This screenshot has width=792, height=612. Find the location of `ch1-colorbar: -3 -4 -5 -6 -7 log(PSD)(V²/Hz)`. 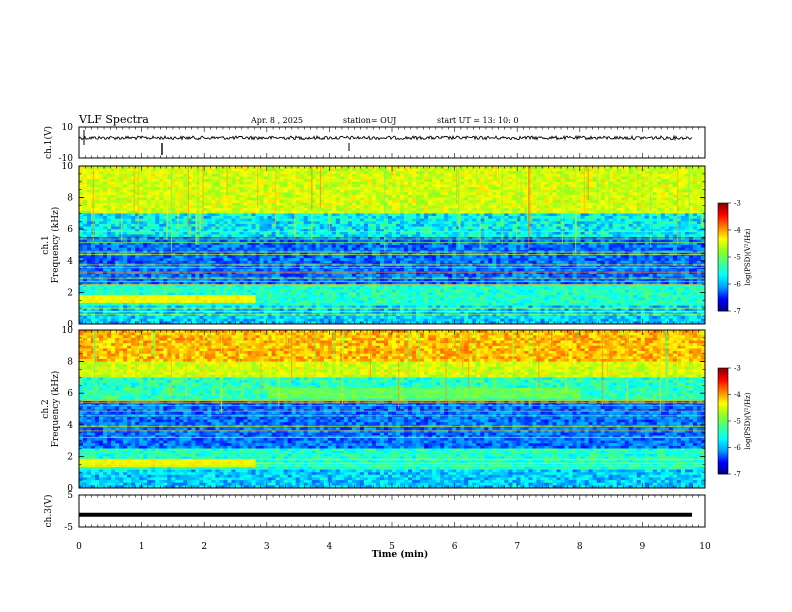

ch1-colorbar: -3 -4 -5 -6 -7 log(PSD)(V²/Hz) is located at coordinates (734, 258).